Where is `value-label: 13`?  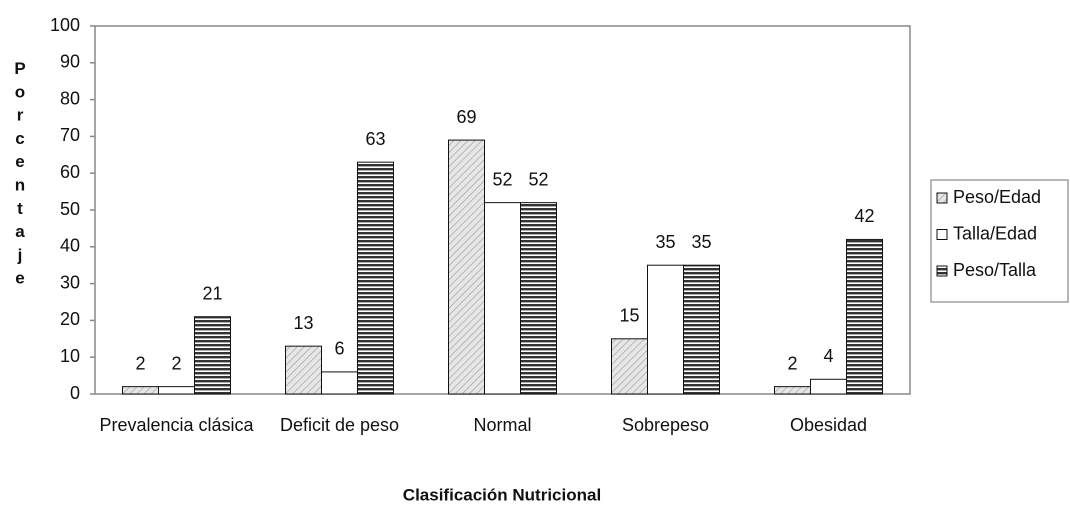 value-label: 13 is located at coordinates (303, 323).